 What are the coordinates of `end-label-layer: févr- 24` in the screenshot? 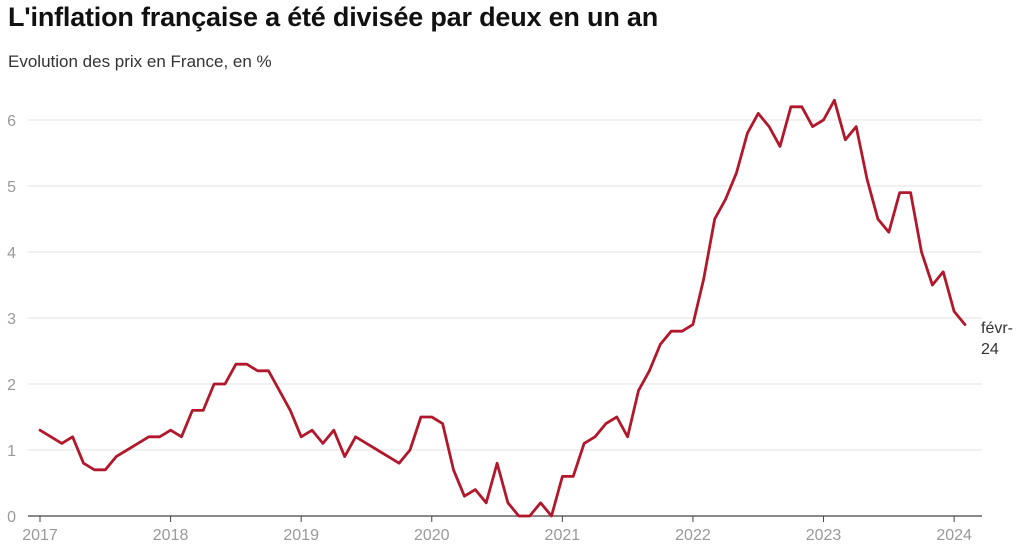 It's located at (997, 339).